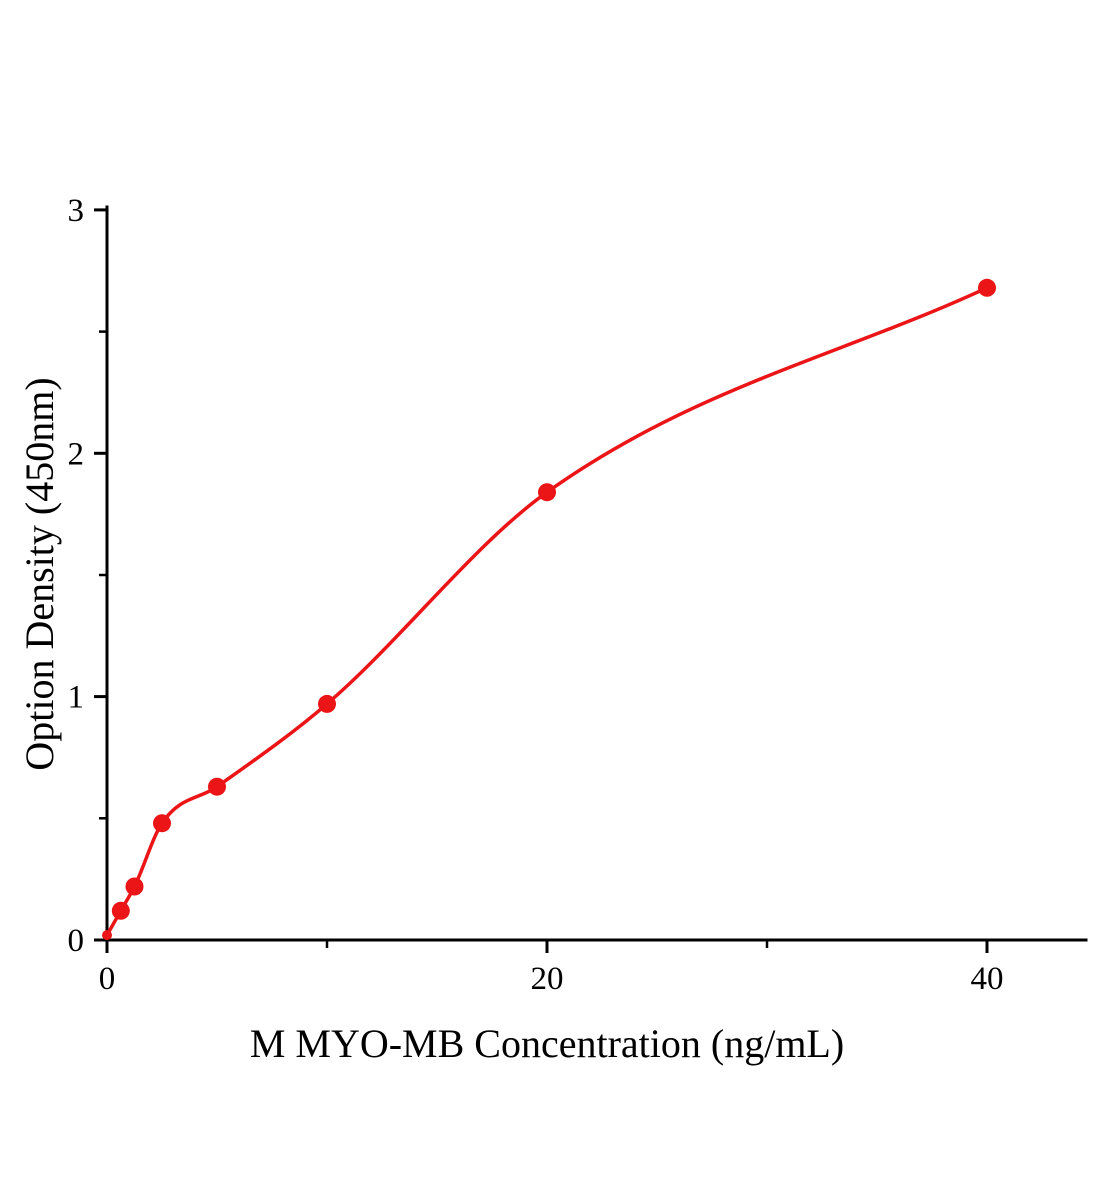 Image resolution: width=1104 pixels, height=1200 pixels. I want to click on y-tick-label: 0, so click(76, 941).